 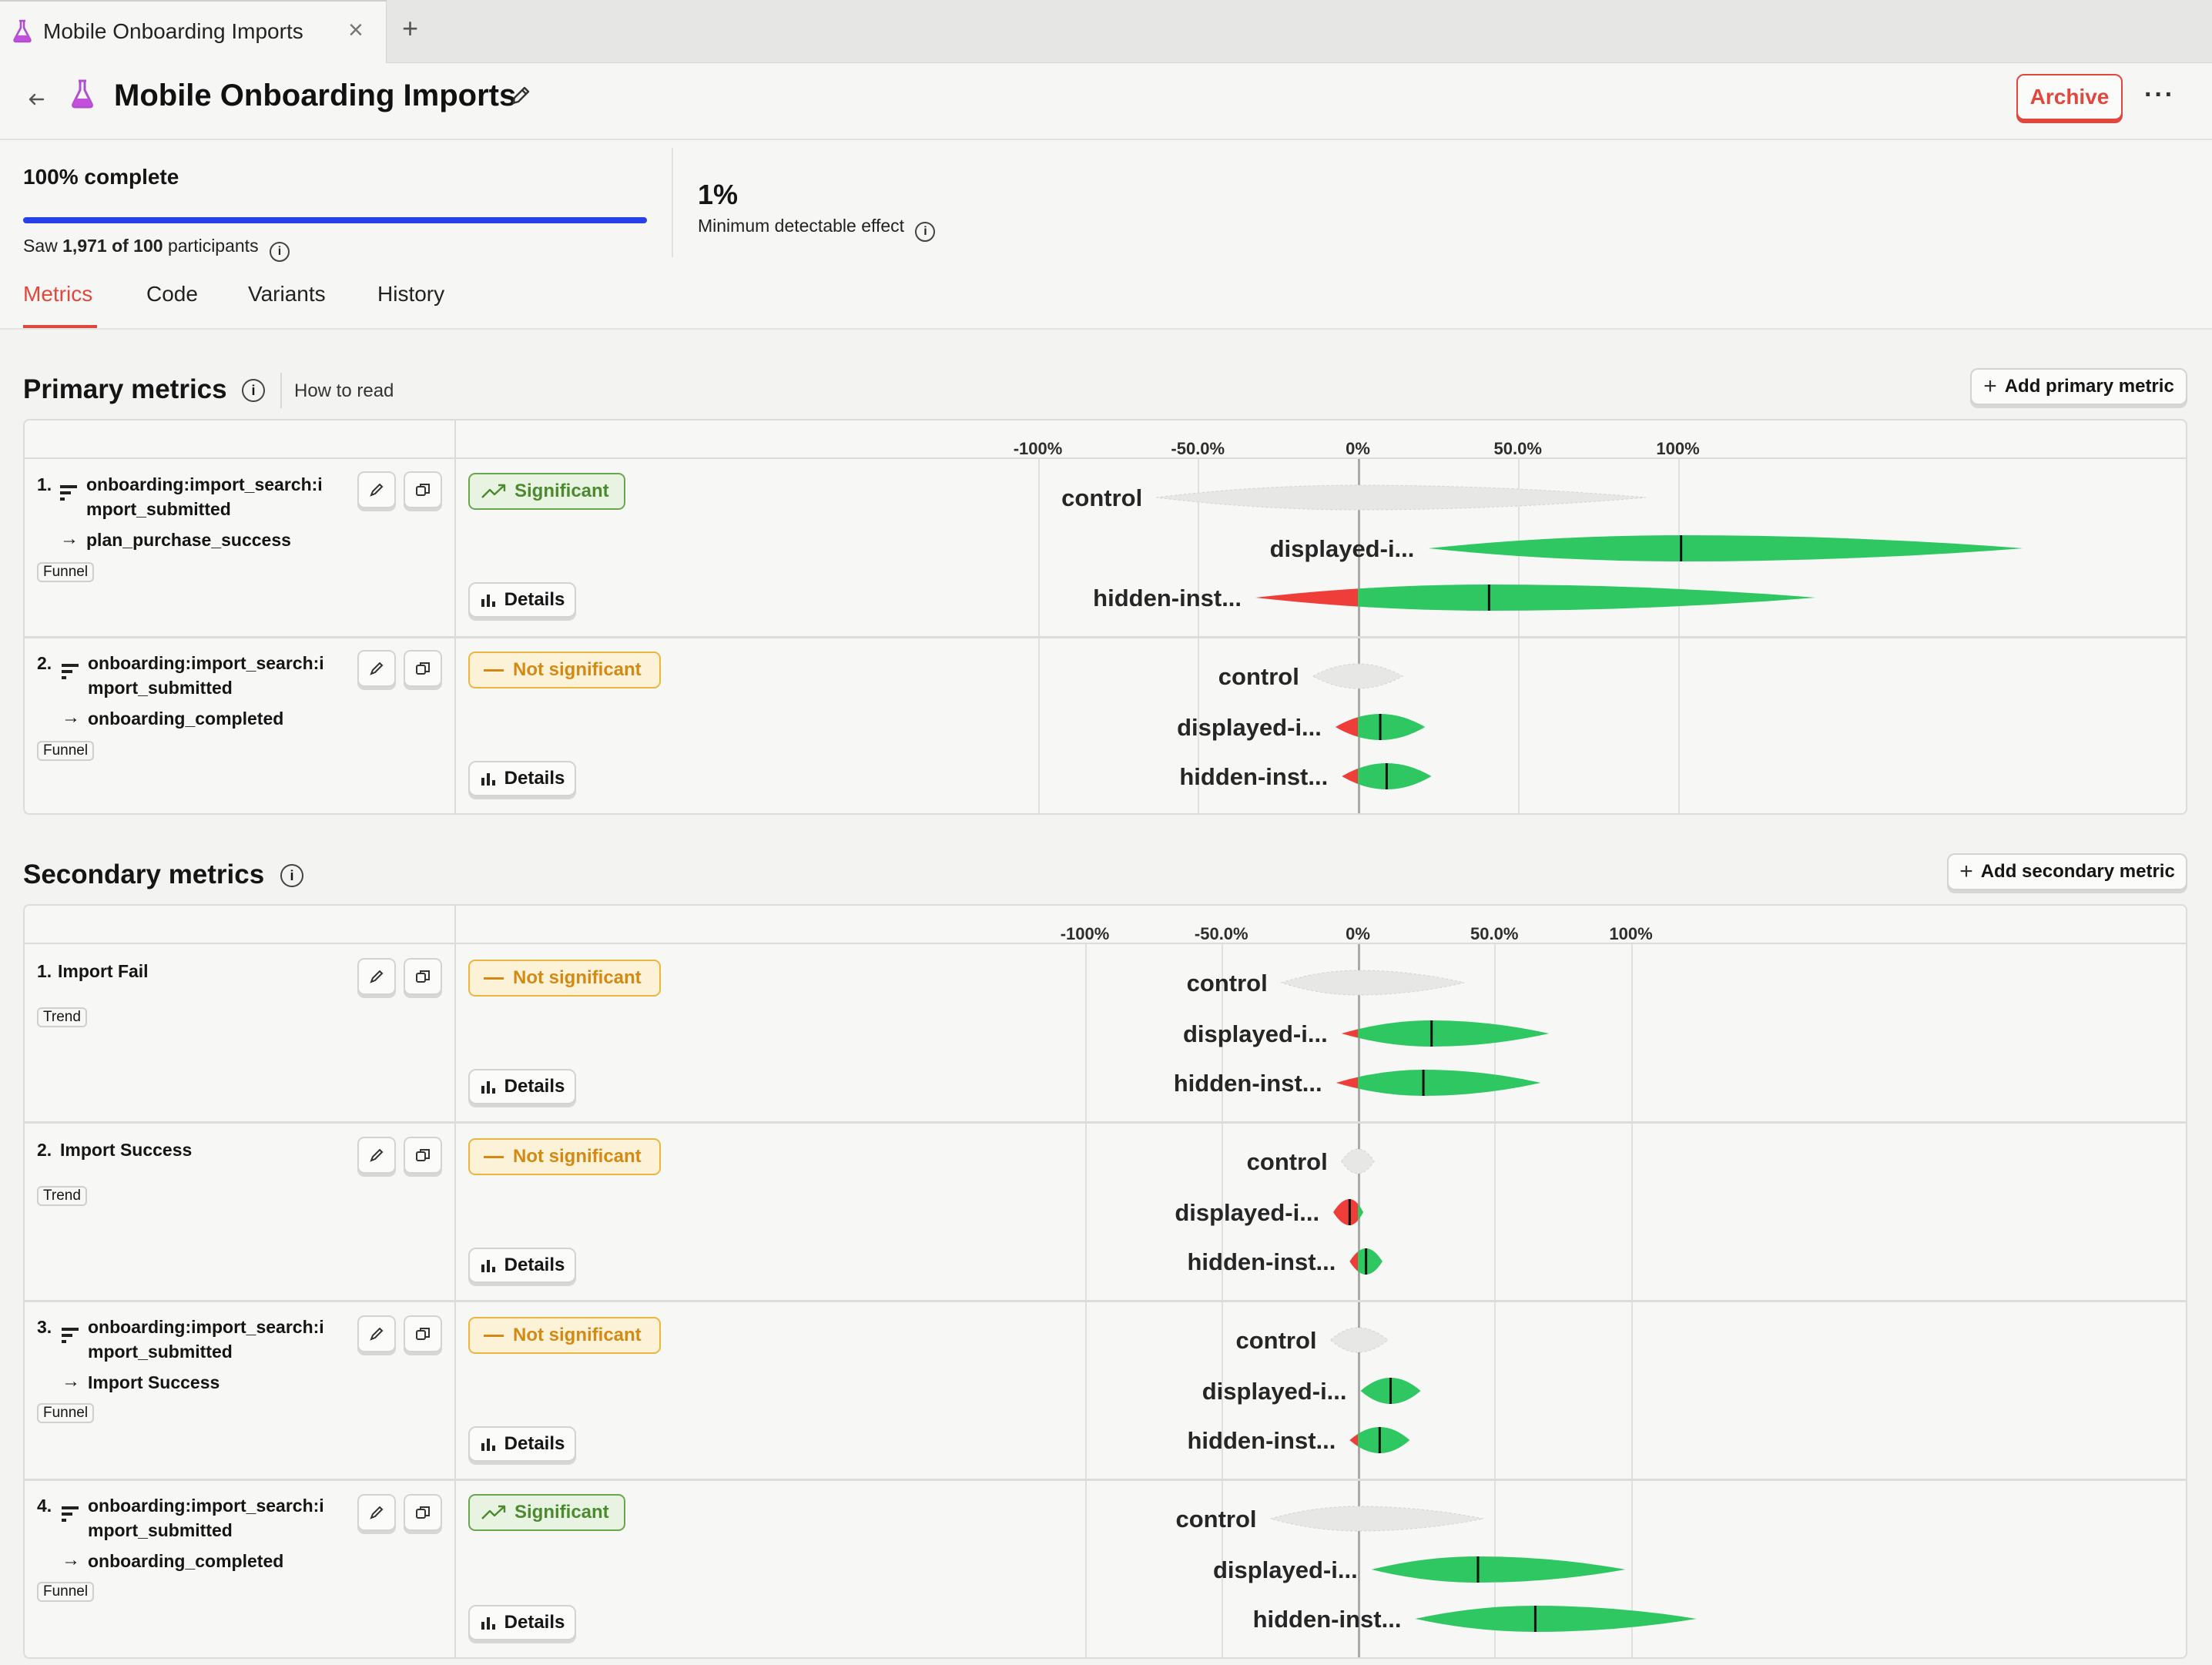 What do you see at coordinates (287, 294) in the screenshot?
I see `tab-variants: Variants` at bounding box center [287, 294].